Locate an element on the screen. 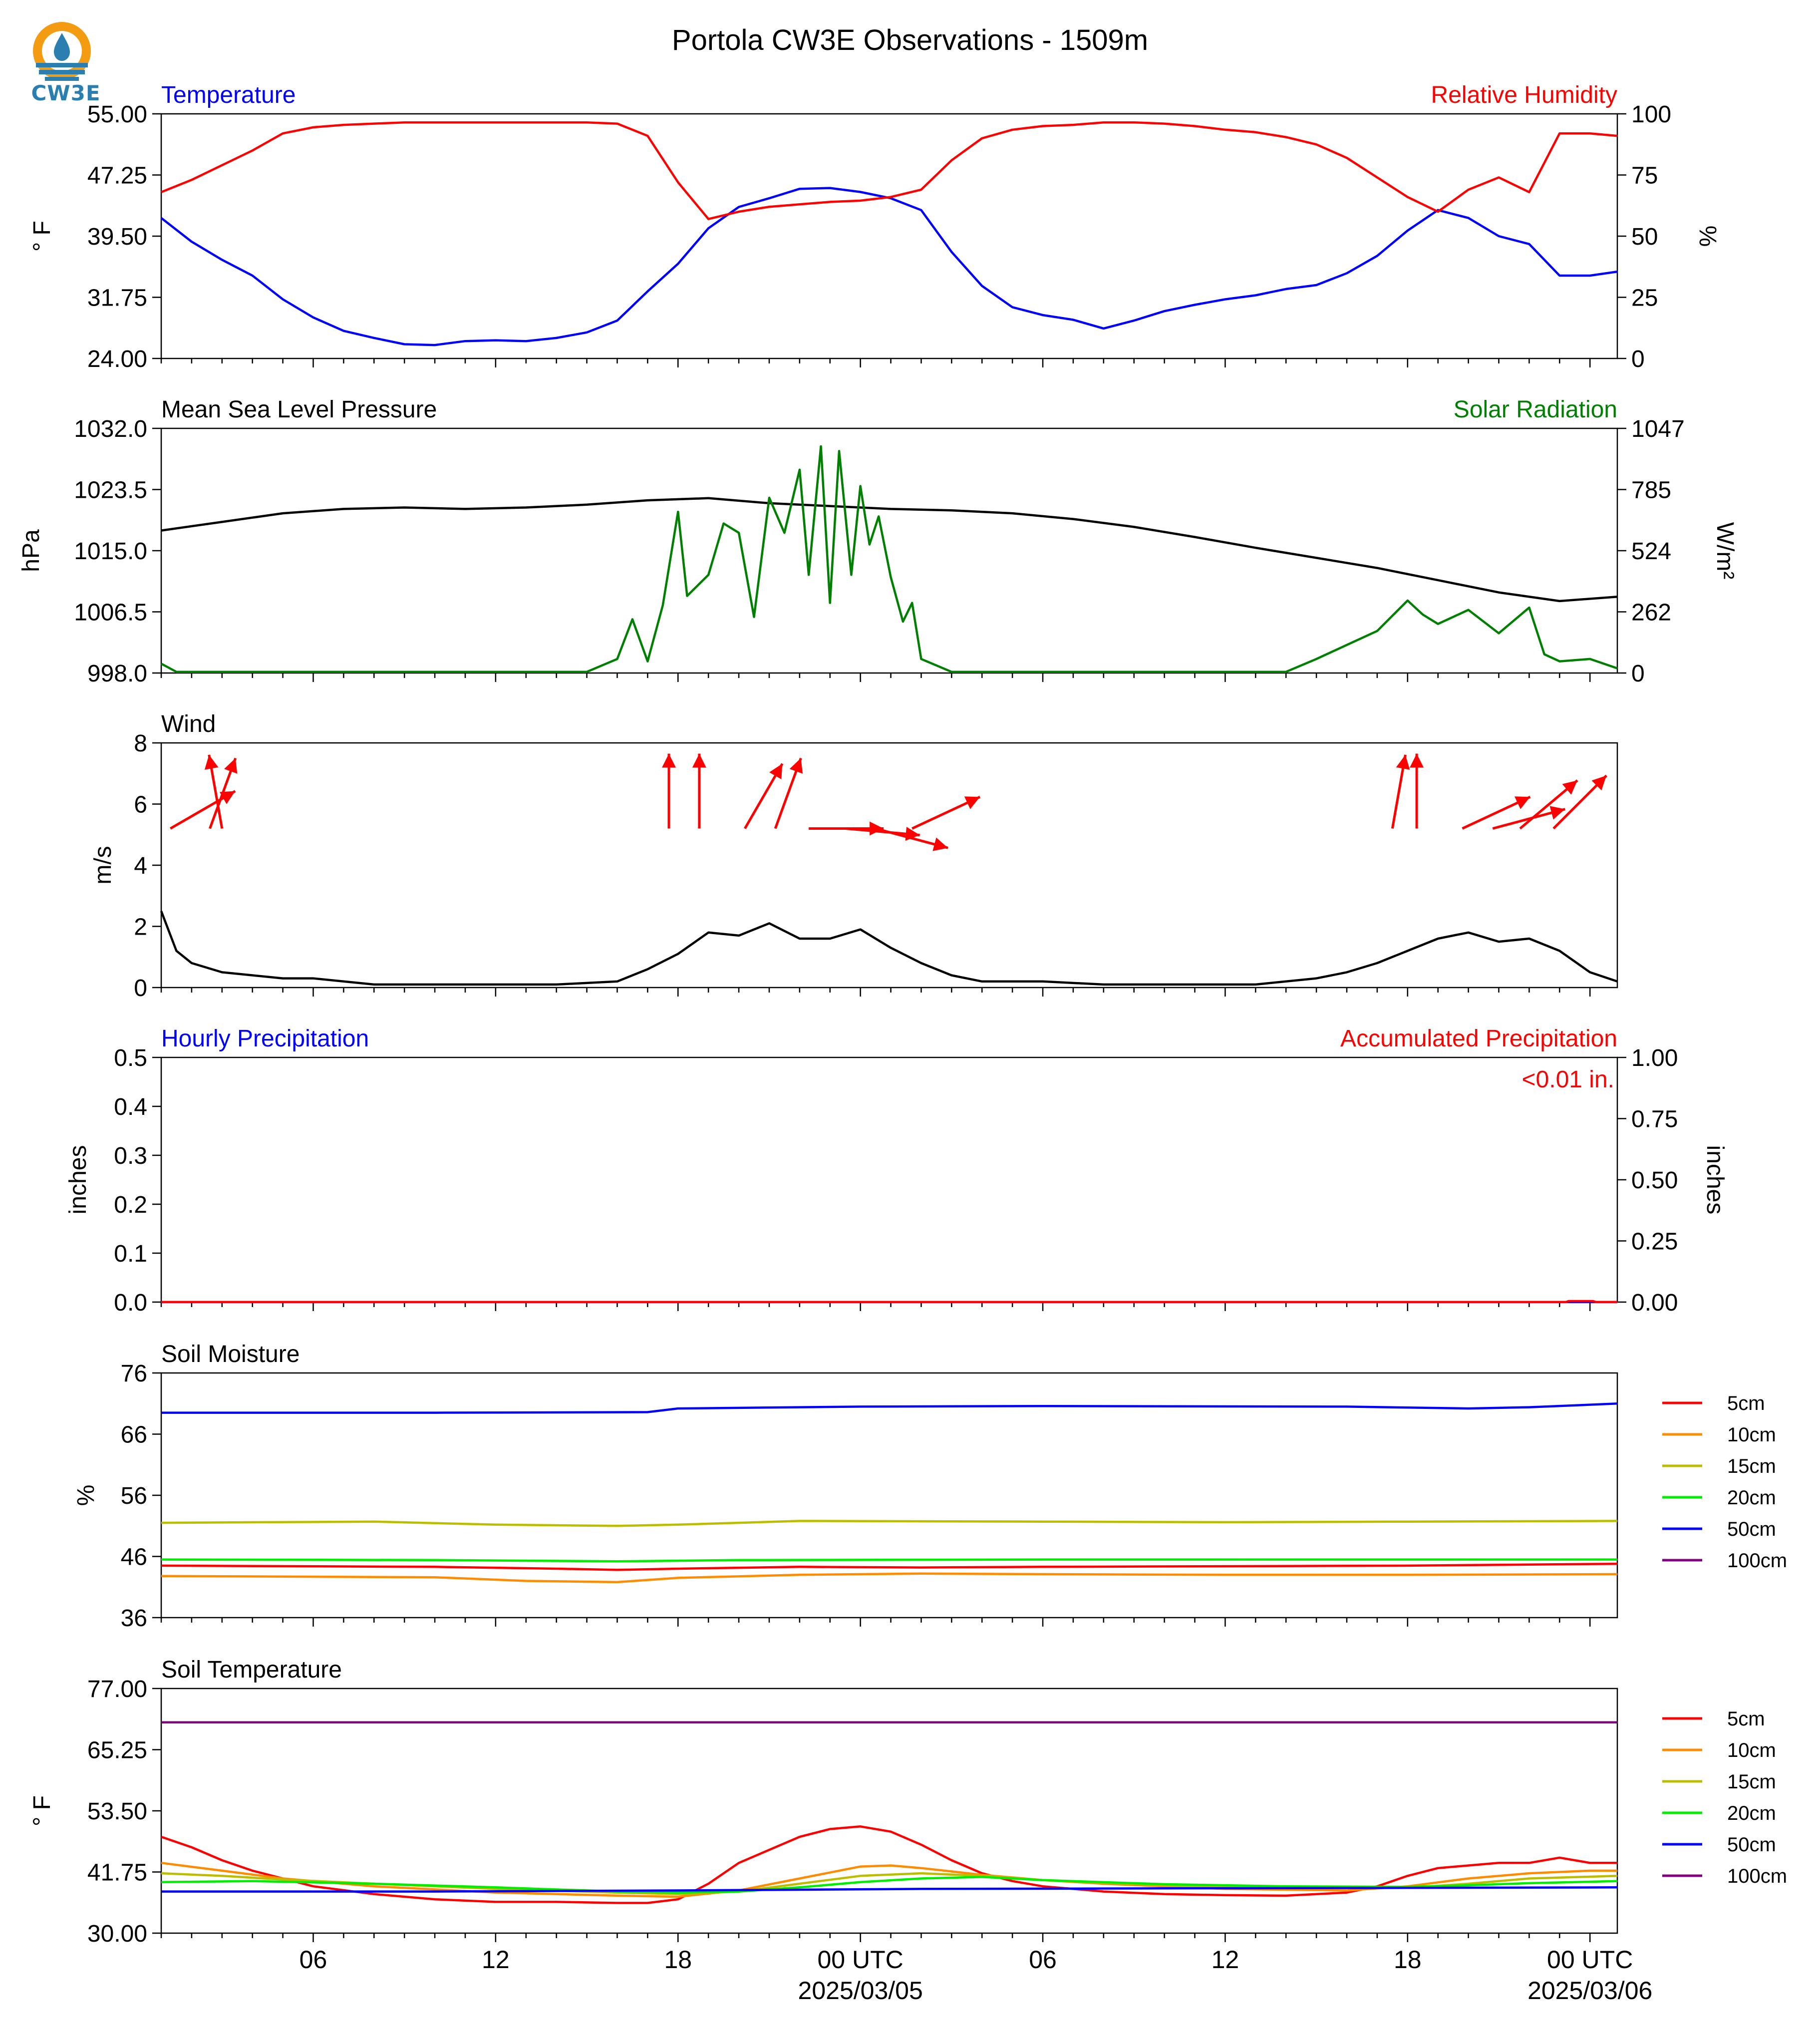  temp_rh-y2tick-label: 50 is located at coordinates (1644, 237).